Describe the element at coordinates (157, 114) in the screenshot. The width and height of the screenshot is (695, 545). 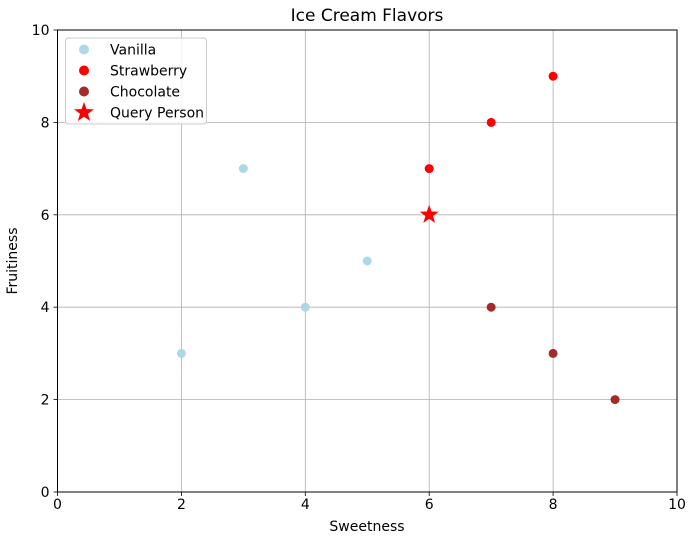
I see `legend-label-query-person: Query Person` at that location.